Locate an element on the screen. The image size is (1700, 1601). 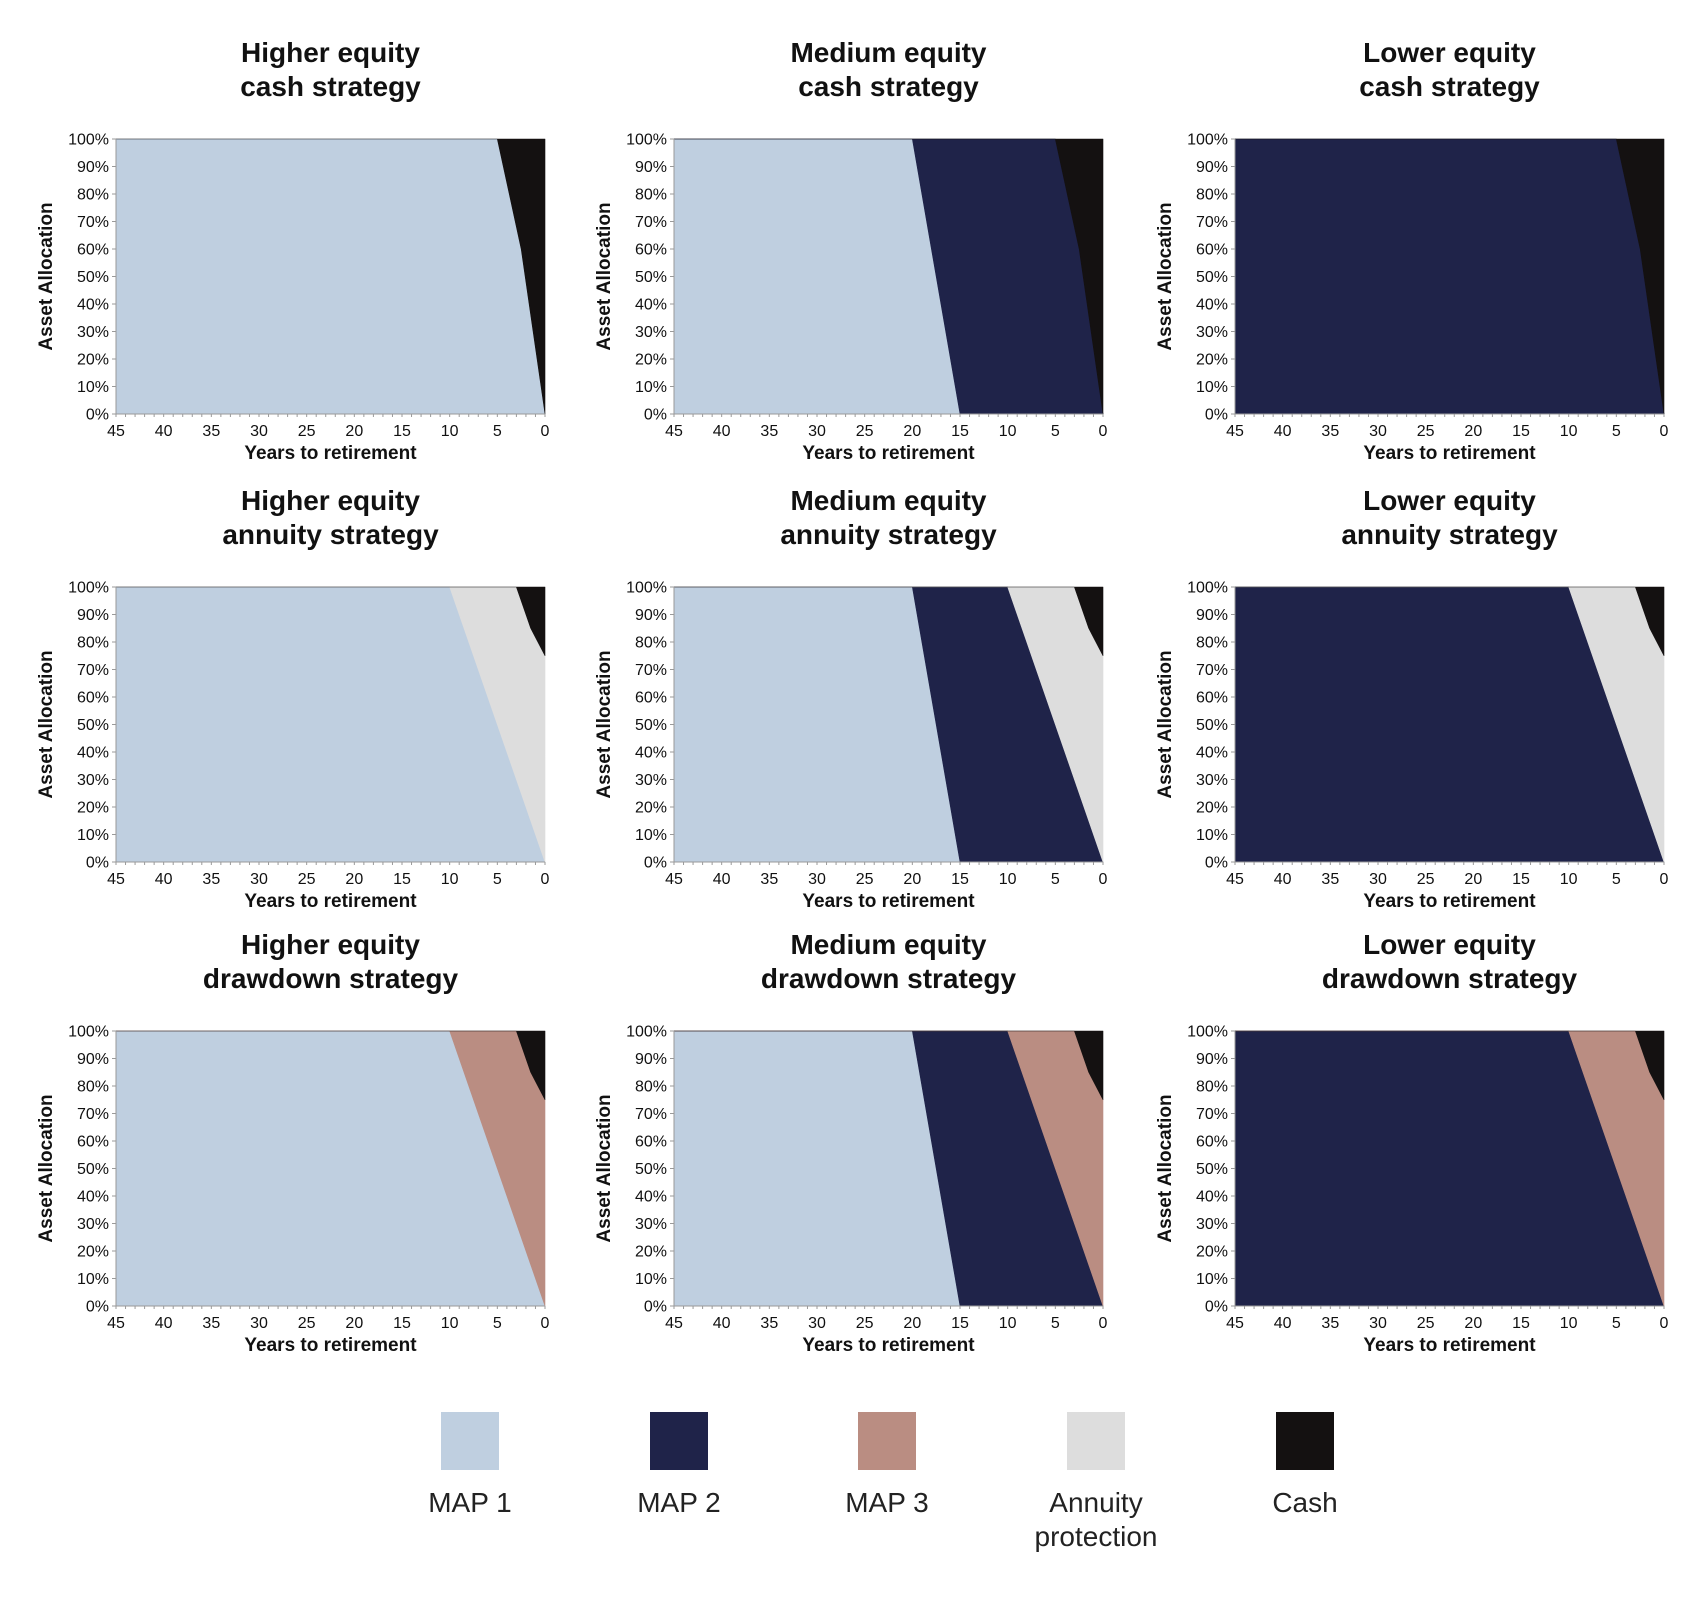
legend-swatch is located at coordinates (470, 1441).